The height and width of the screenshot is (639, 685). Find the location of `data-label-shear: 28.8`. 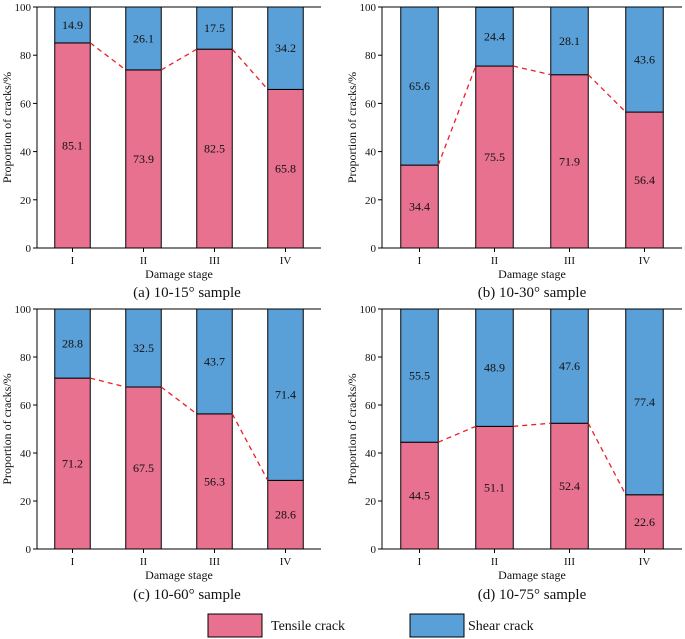

data-label-shear: 28.8 is located at coordinates (72, 344).